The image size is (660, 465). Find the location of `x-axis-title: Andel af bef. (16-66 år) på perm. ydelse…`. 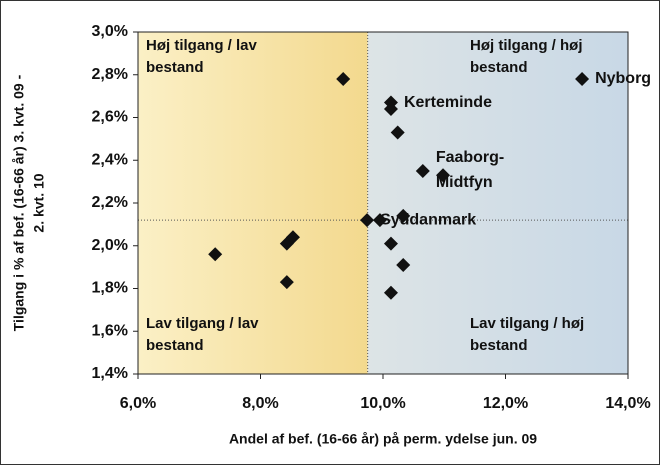

x-axis-title: Andel af bef. (16-66 år) på perm. ydelse… is located at coordinates (383, 439).